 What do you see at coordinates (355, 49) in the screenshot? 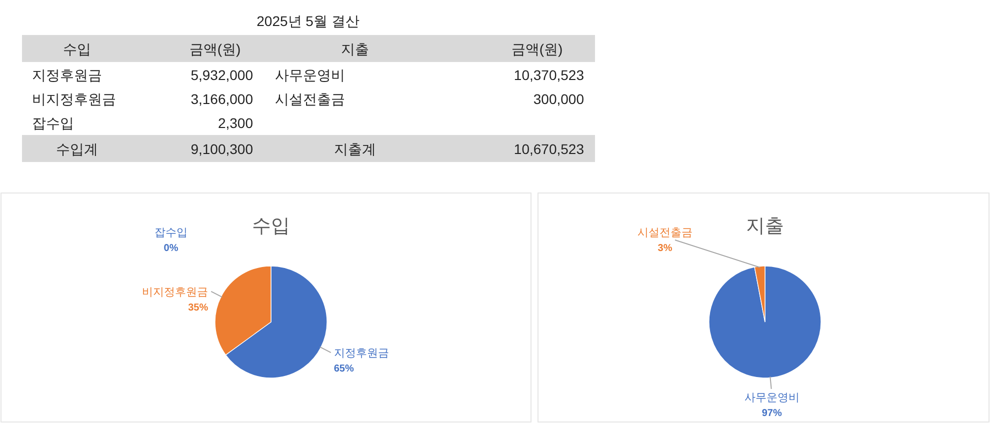
I see `category-label: 지출` at bounding box center [355, 49].